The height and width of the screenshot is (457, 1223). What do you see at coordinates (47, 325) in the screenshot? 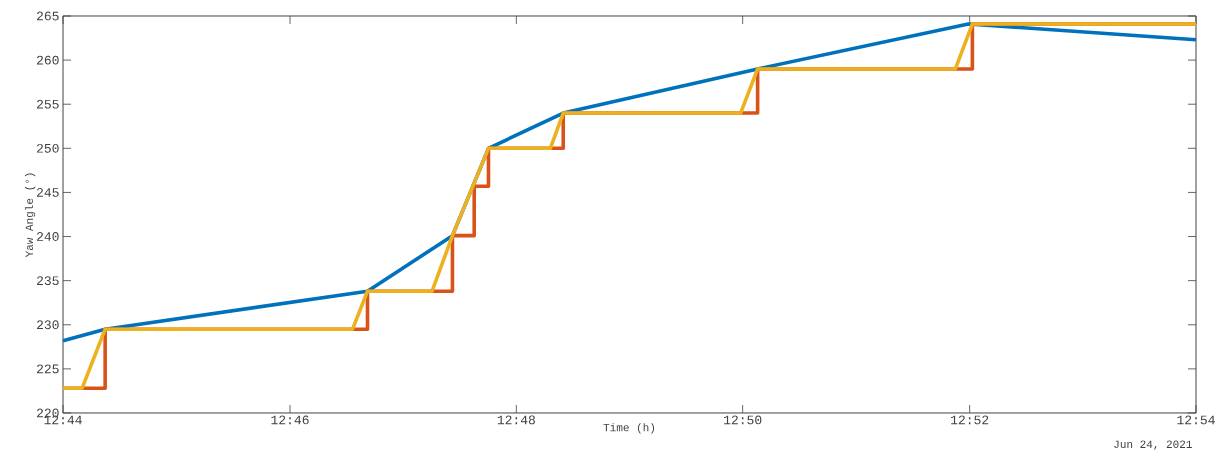
I see `y-tick-label: 230` at bounding box center [47, 325].